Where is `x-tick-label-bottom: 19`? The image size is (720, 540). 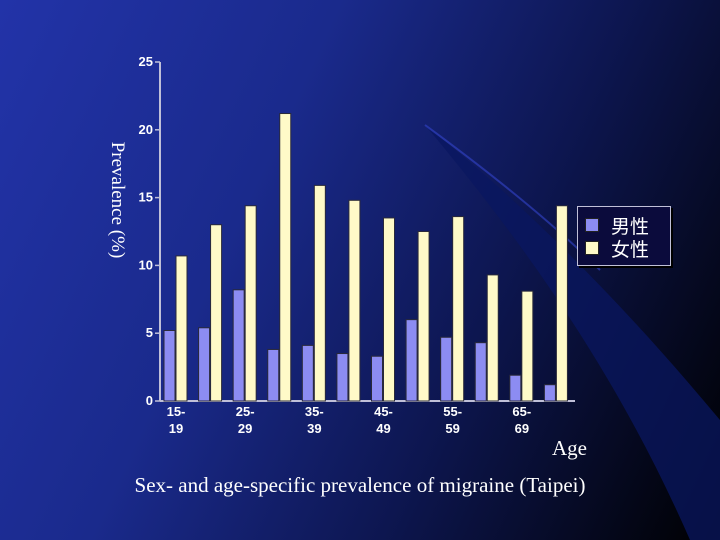 x-tick-label-bottom: 19 is located at coordinates (176, 428).